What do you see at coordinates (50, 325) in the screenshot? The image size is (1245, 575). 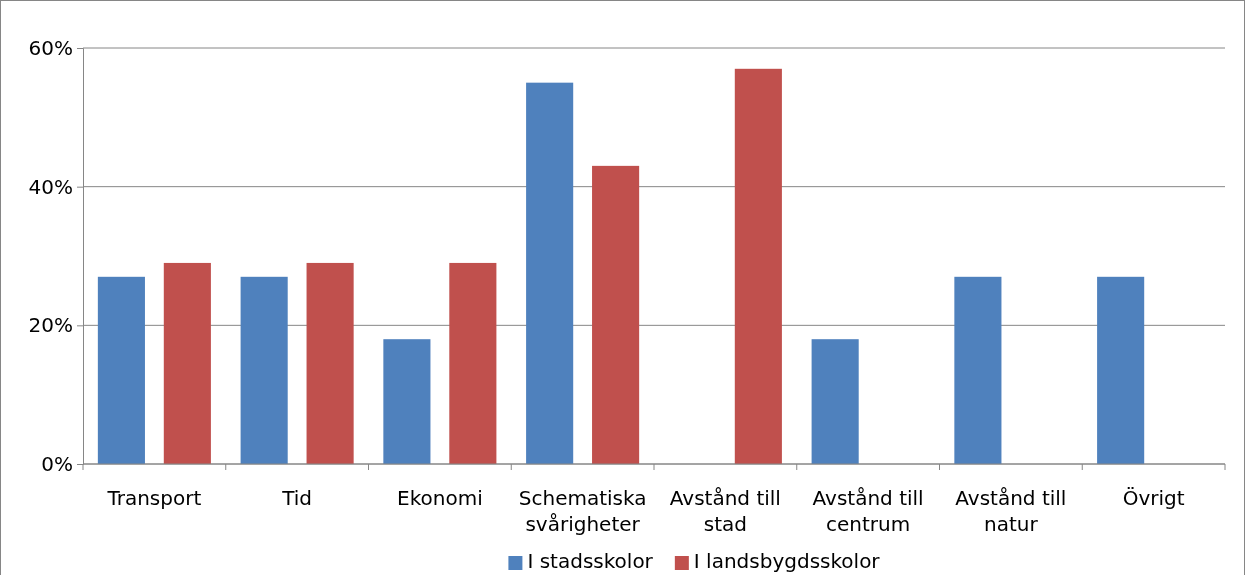 I see `y-tick-label: 20%` at bounding box center [50, 325].